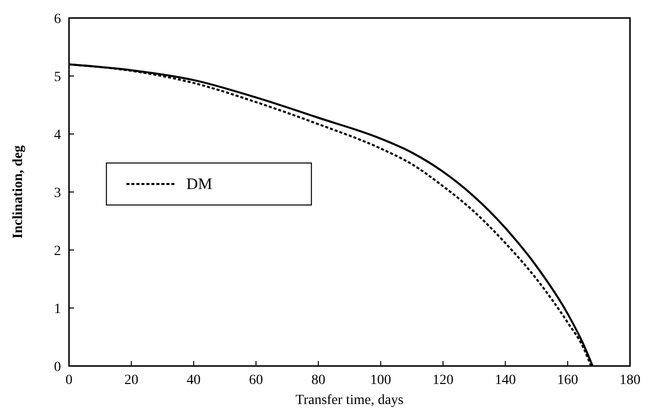 The image size is (647, 416). I want to click on x-tick-label: 40, so click(193, 380).